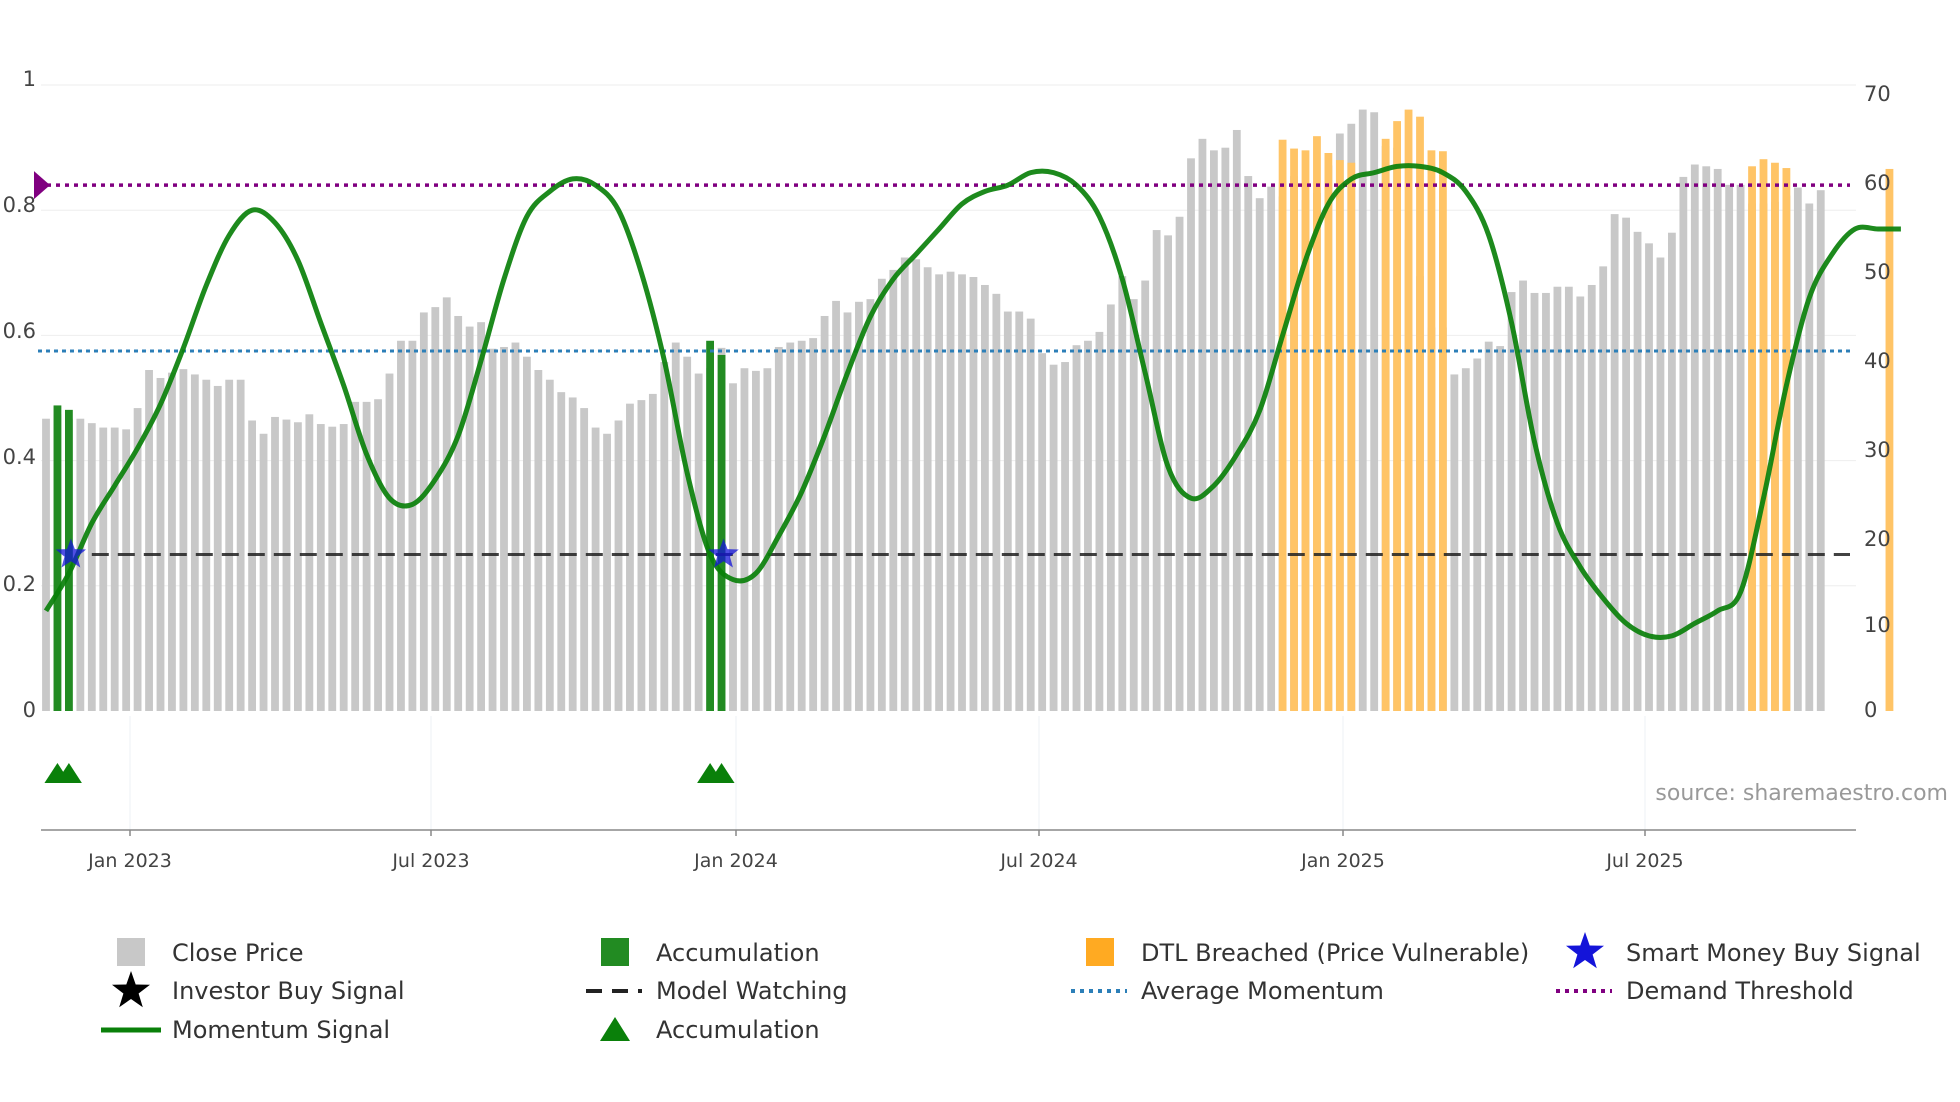 The image size is (1960, 1102). What do you see at coordinates (19, 205) in the screenshot?
I see `left-tick-label: 0.8` at bounding box center [19, 205].